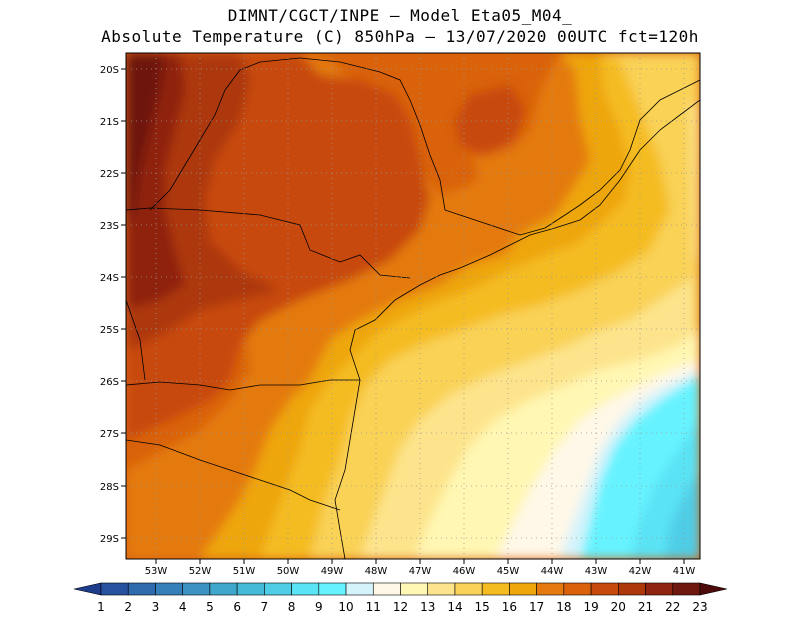 The height and width of the screenshot is (618, 800). What do you see at coordinates (156, 571) in the screenshot?
I see `lon-label: 53W` at bounding box center [156, 571].